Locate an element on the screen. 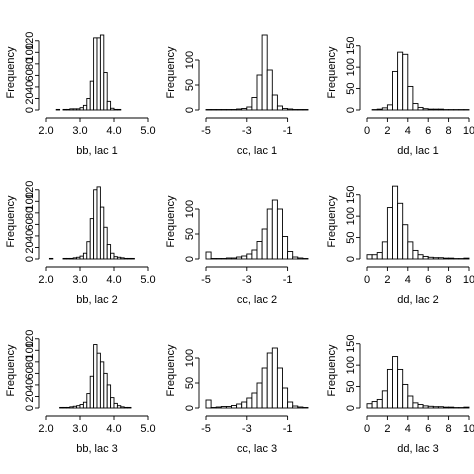 Image resolution: width=474 pixels, height=474 pixels. x-tick-label: -3 is located at coordinates (247, 131).